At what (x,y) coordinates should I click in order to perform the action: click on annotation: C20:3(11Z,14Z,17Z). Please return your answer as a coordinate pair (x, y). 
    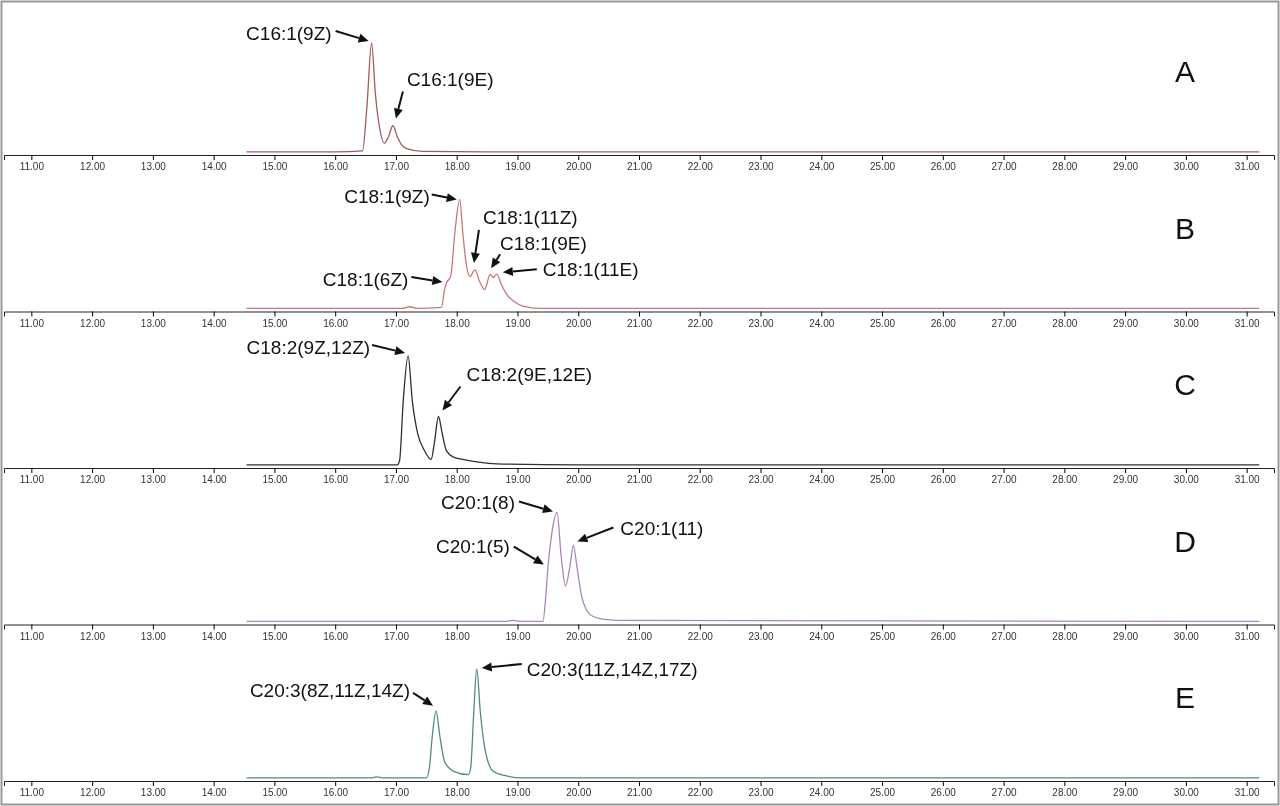
    Looking at the image, I should click on (612, 669).